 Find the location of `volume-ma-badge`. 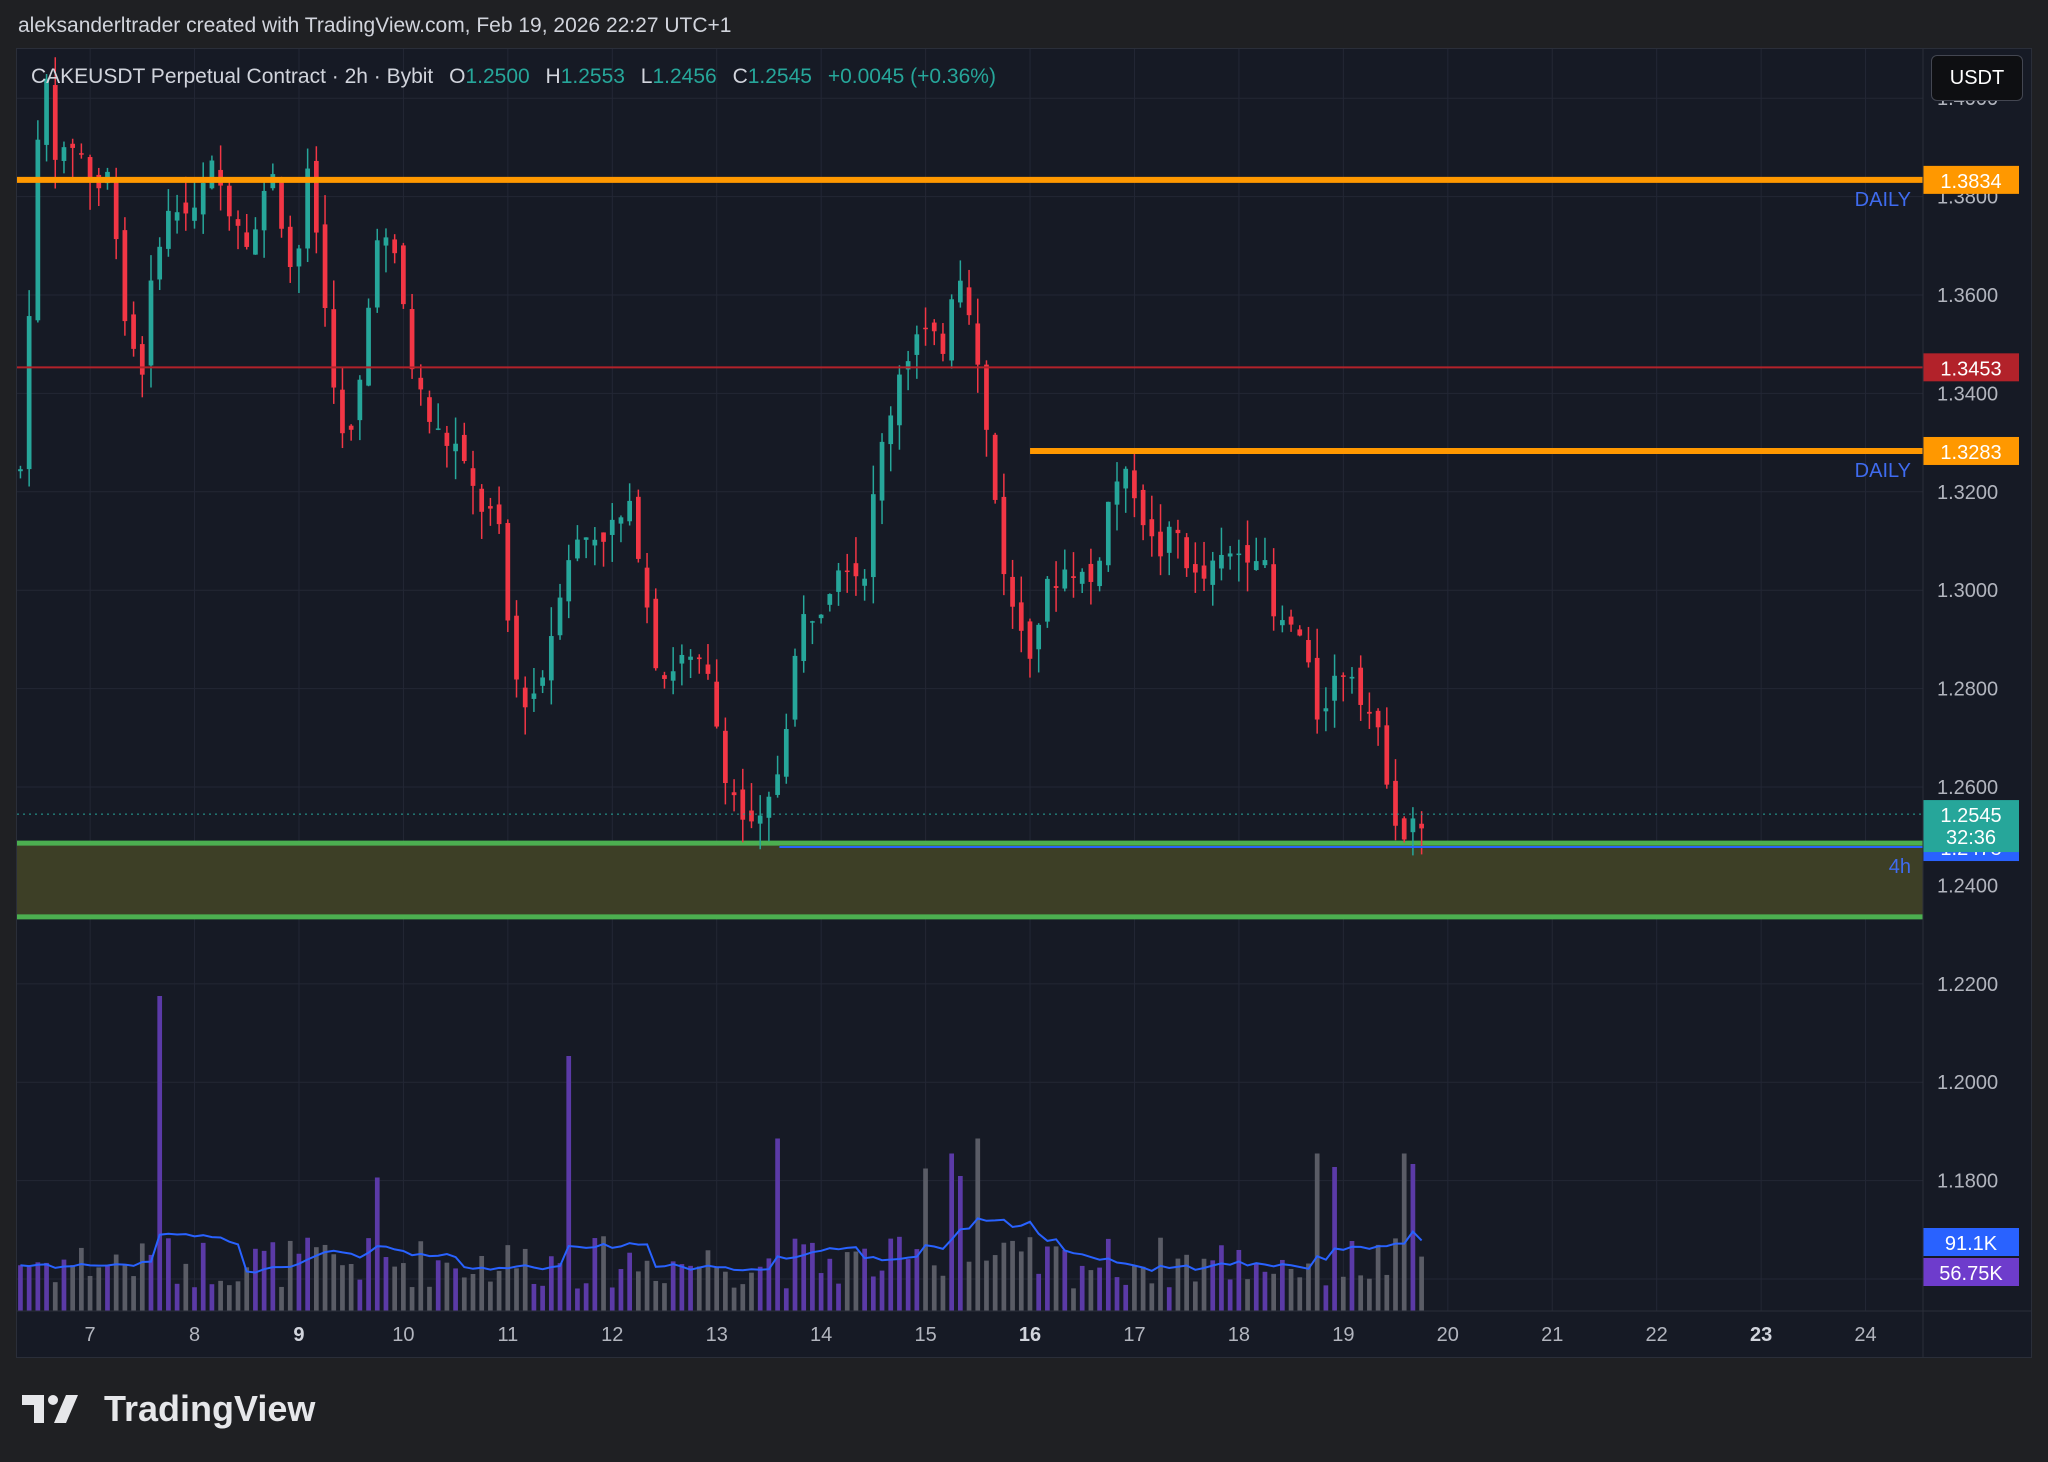

volume-ma-badge is located at coordinates (1971, 1242).